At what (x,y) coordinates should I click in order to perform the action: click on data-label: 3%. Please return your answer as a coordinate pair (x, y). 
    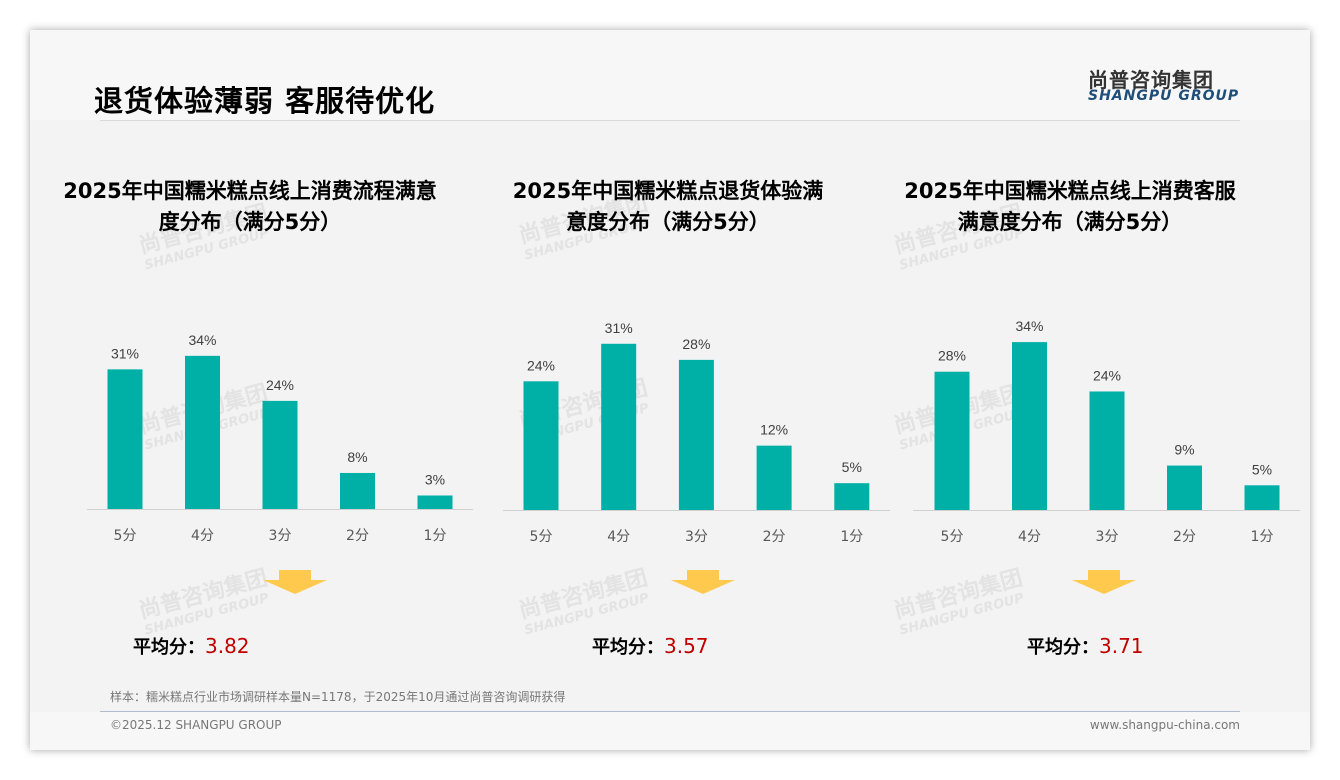
    Looking at the image, I should click on (435, 479).